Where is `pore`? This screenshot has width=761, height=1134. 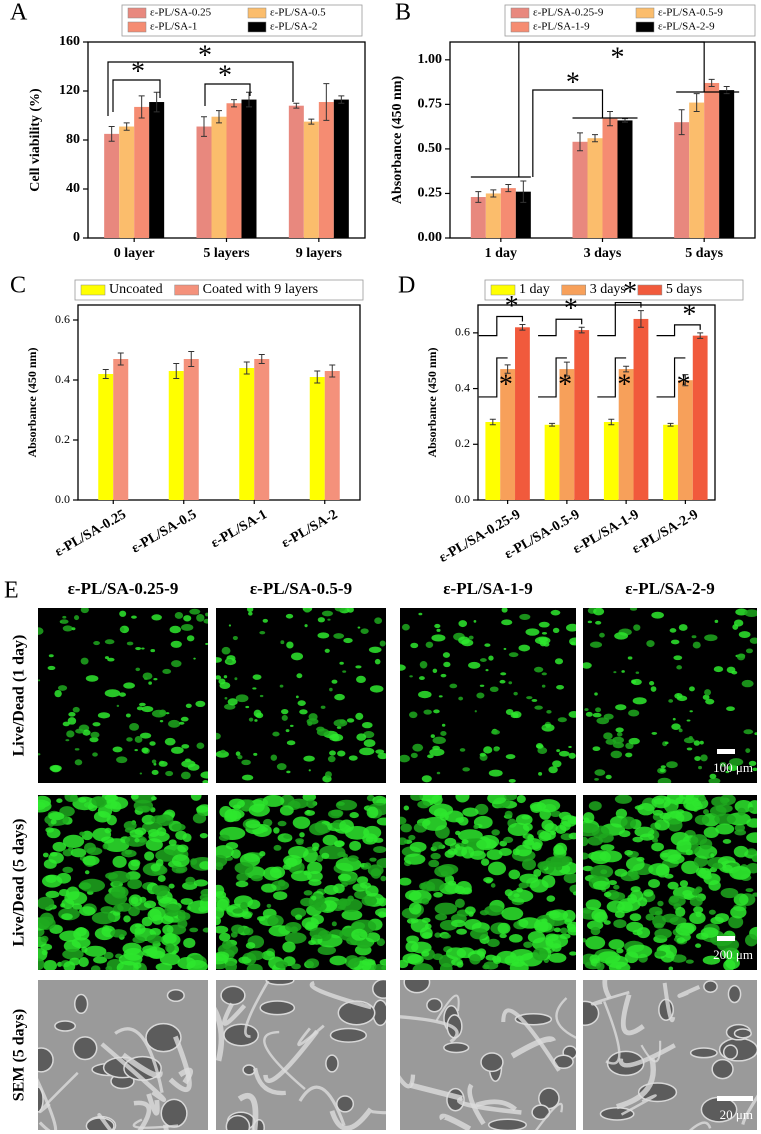
pore is located at coordinates (507, 1124).